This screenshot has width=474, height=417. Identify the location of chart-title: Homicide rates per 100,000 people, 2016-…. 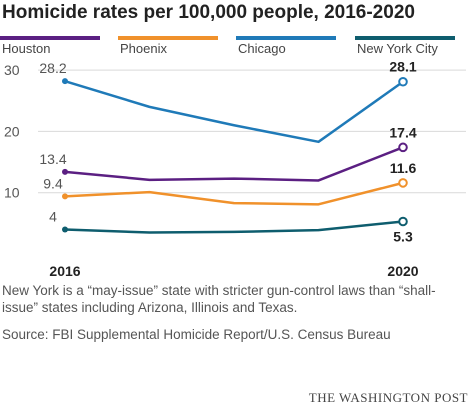
(208, 12).